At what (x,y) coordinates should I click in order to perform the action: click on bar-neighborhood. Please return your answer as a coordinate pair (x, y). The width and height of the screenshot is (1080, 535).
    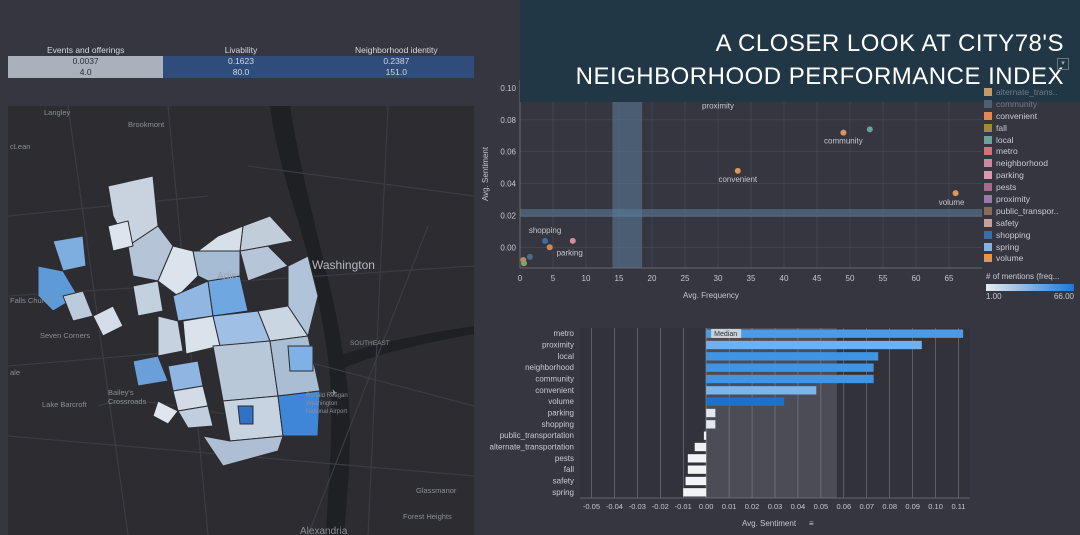
    Looking at the image, I should click on (790, 367).